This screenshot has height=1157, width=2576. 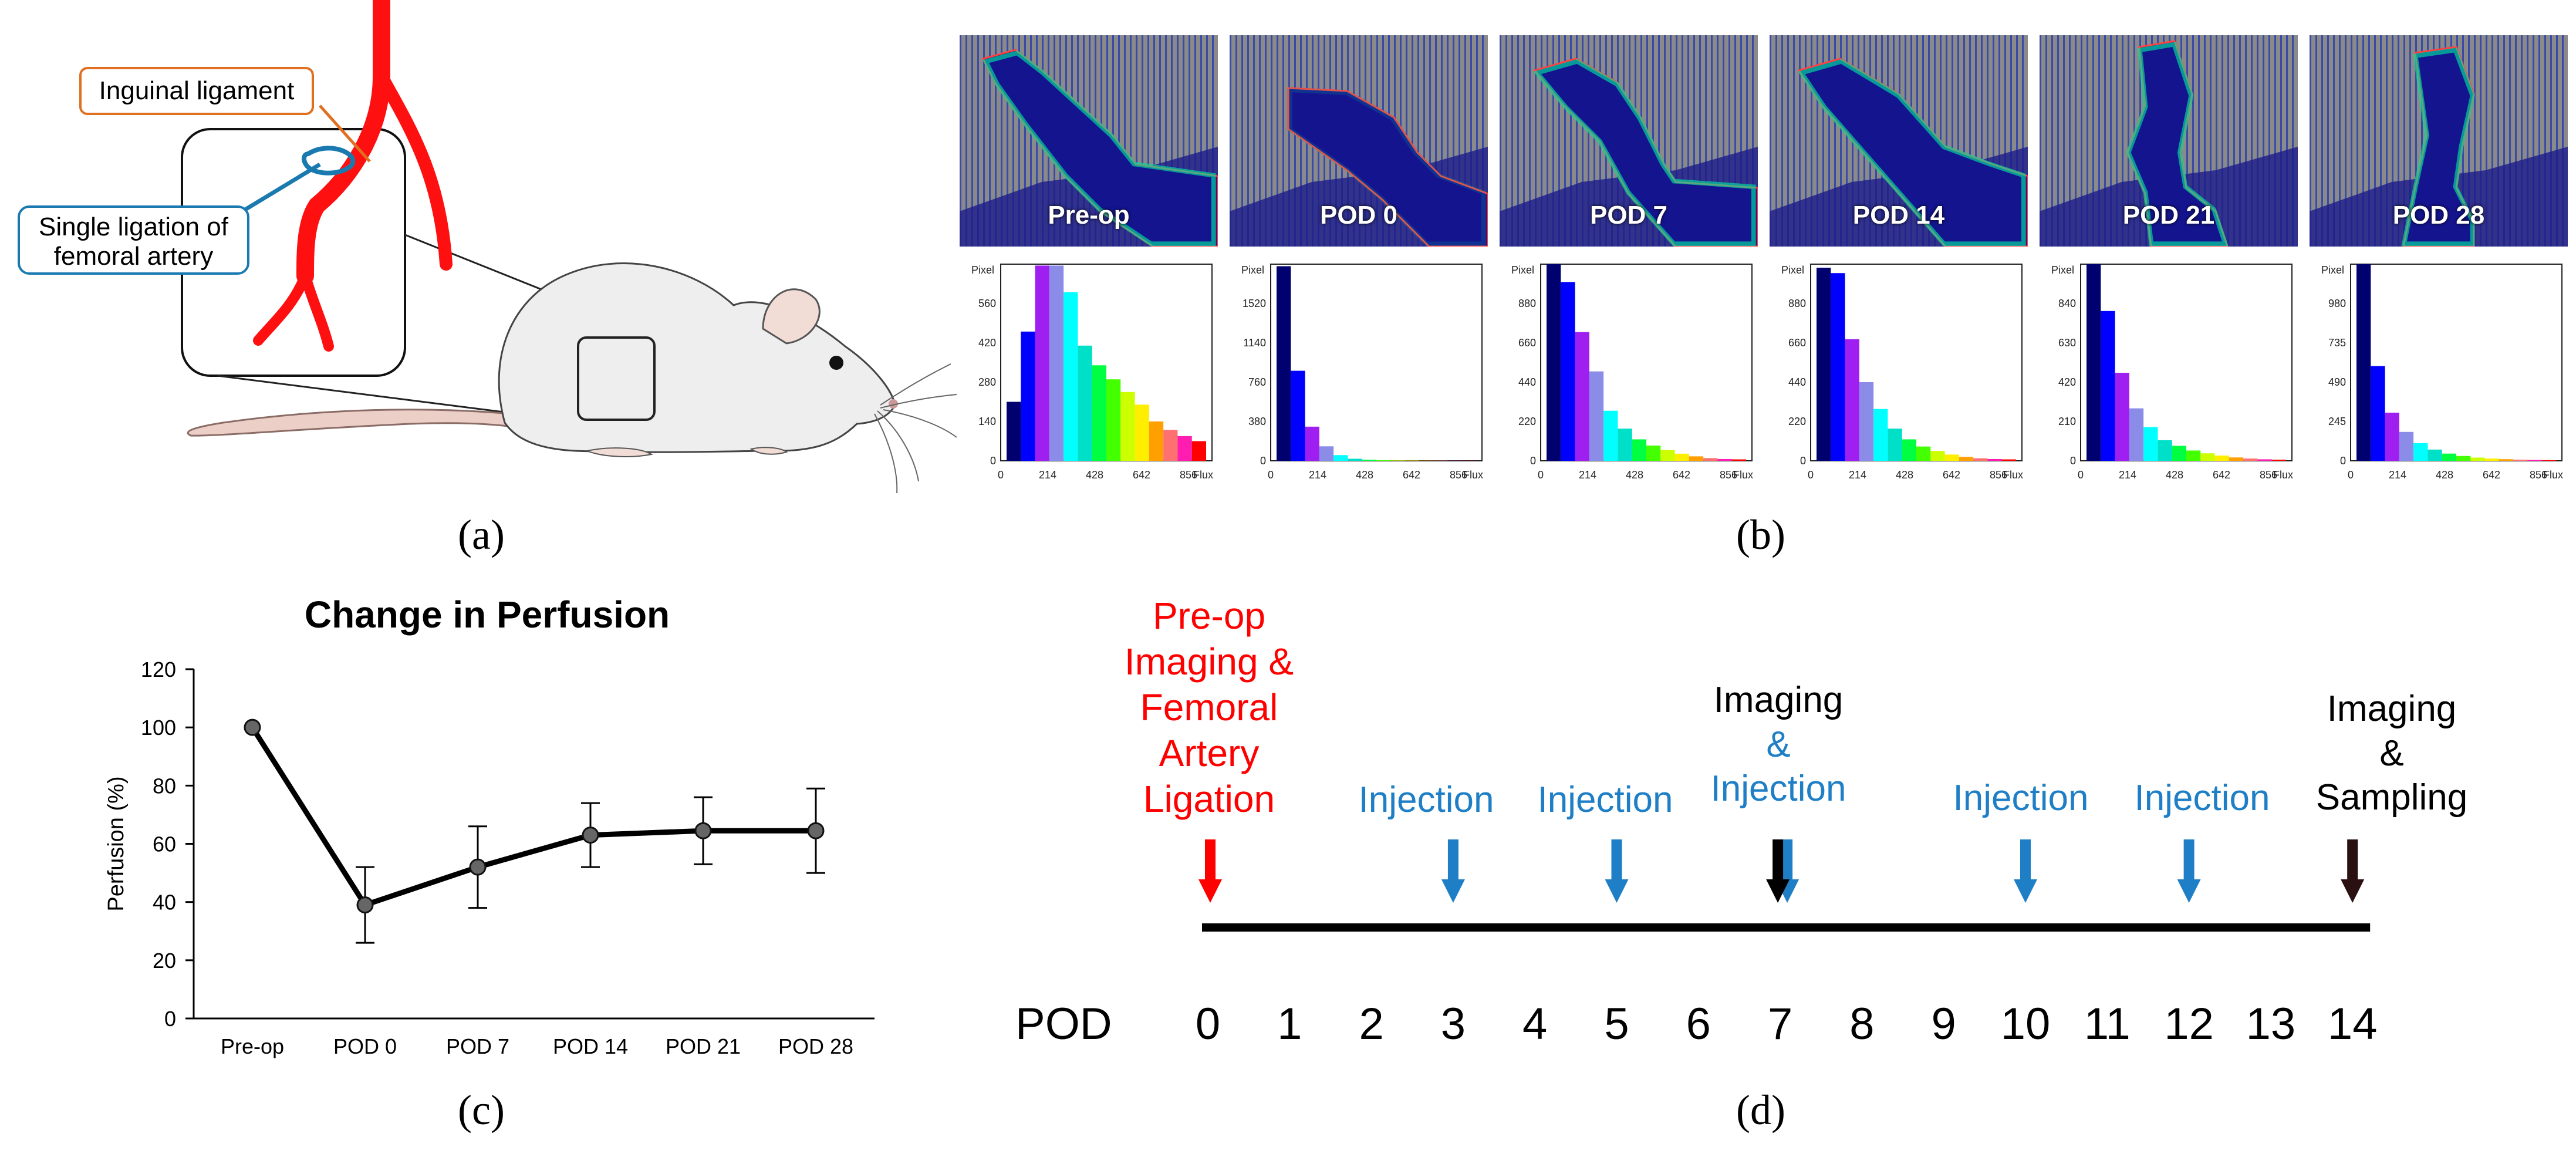 I want to click on injection-arrow-day3, so click(x=1453, y=871).